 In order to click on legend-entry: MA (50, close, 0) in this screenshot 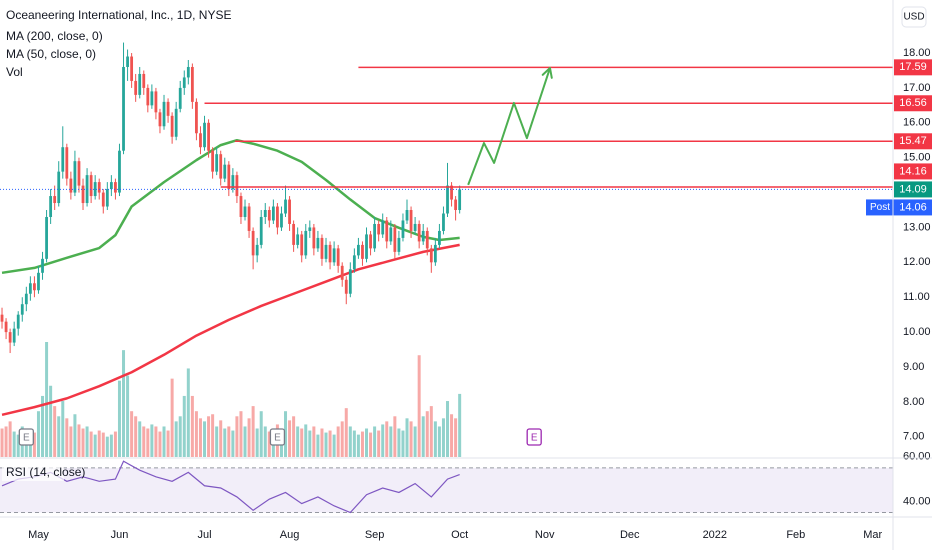, I will do `click(51, 54)`.